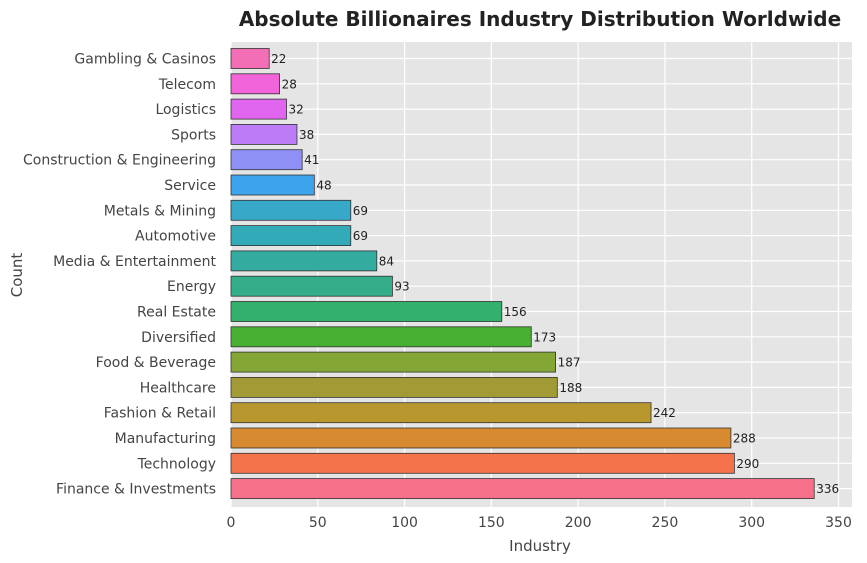 This screenshot has width=867, height=563. I want to click on category-label: Service, so click(190, 186).